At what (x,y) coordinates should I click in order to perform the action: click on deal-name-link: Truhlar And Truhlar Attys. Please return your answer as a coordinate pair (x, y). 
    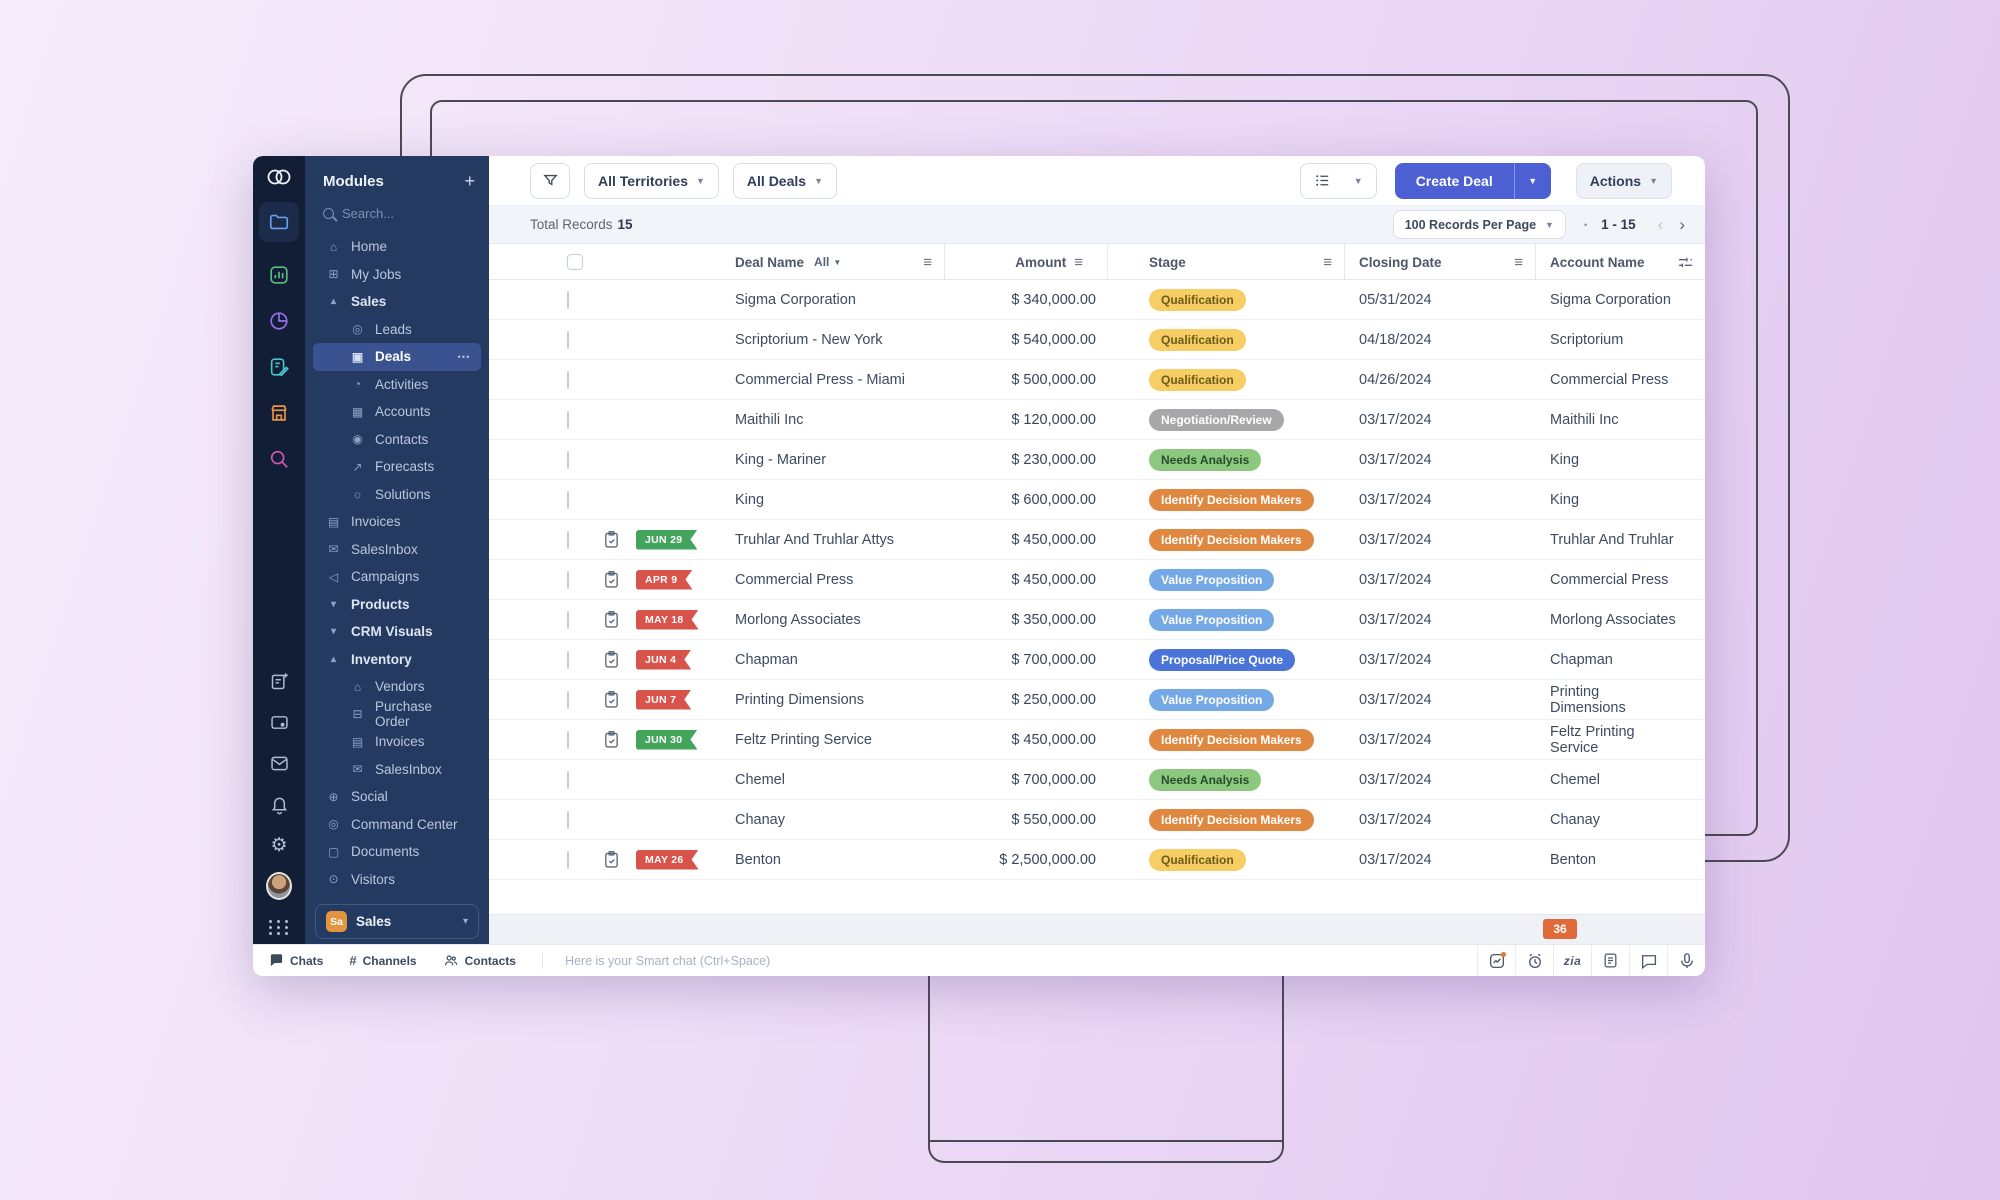
    Looking at the image, I should click on (815, 539).